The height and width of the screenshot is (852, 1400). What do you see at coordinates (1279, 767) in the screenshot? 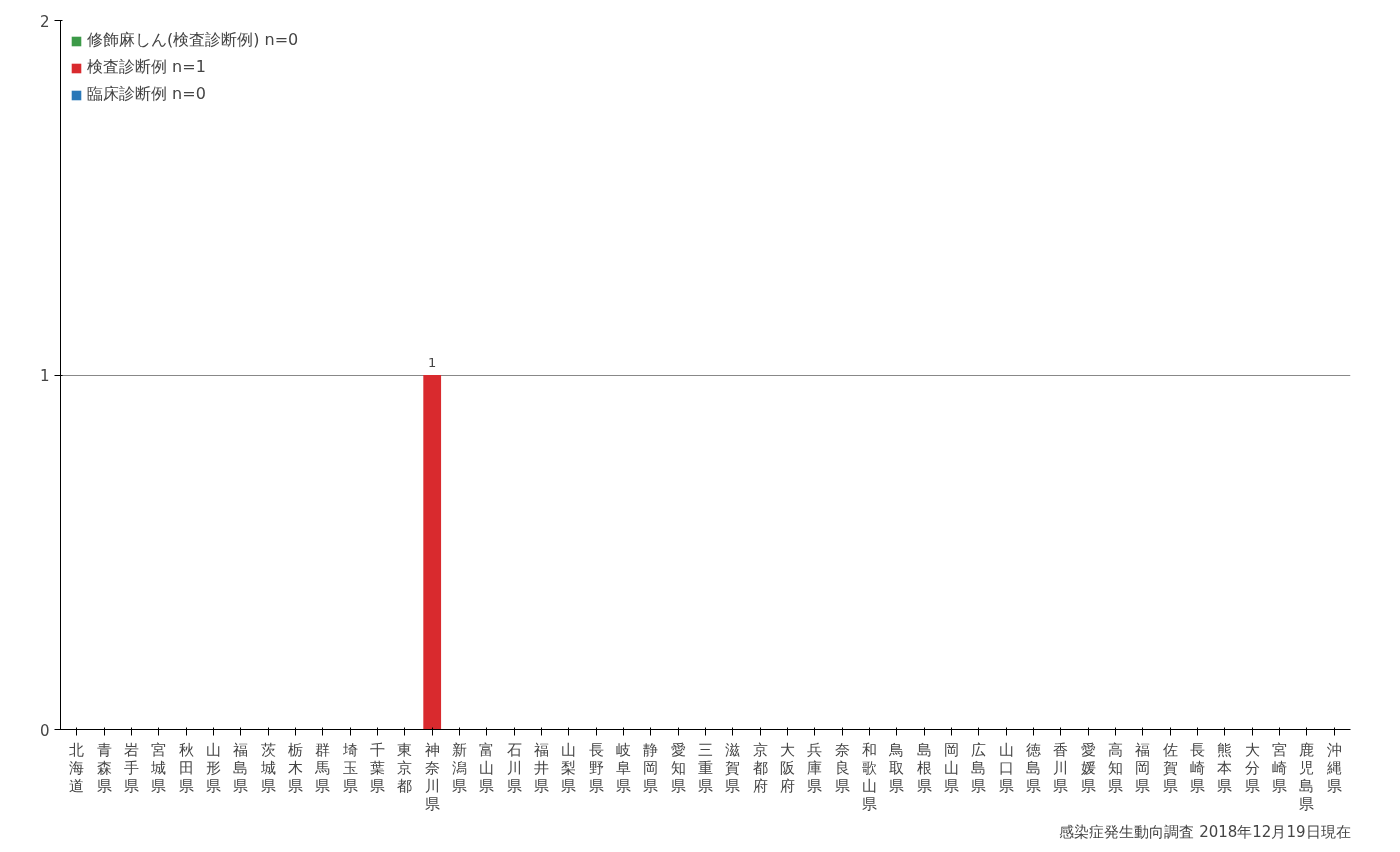
I see `x-tick-label: 宮崎県` at bounding box center [1279, 767].